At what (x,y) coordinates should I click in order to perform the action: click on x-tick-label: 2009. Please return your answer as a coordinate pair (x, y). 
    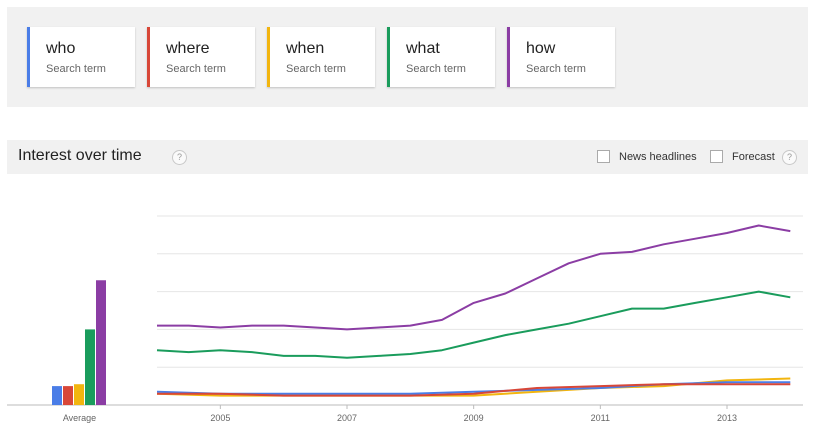
    Looking at the image, I should click on (474, 418).